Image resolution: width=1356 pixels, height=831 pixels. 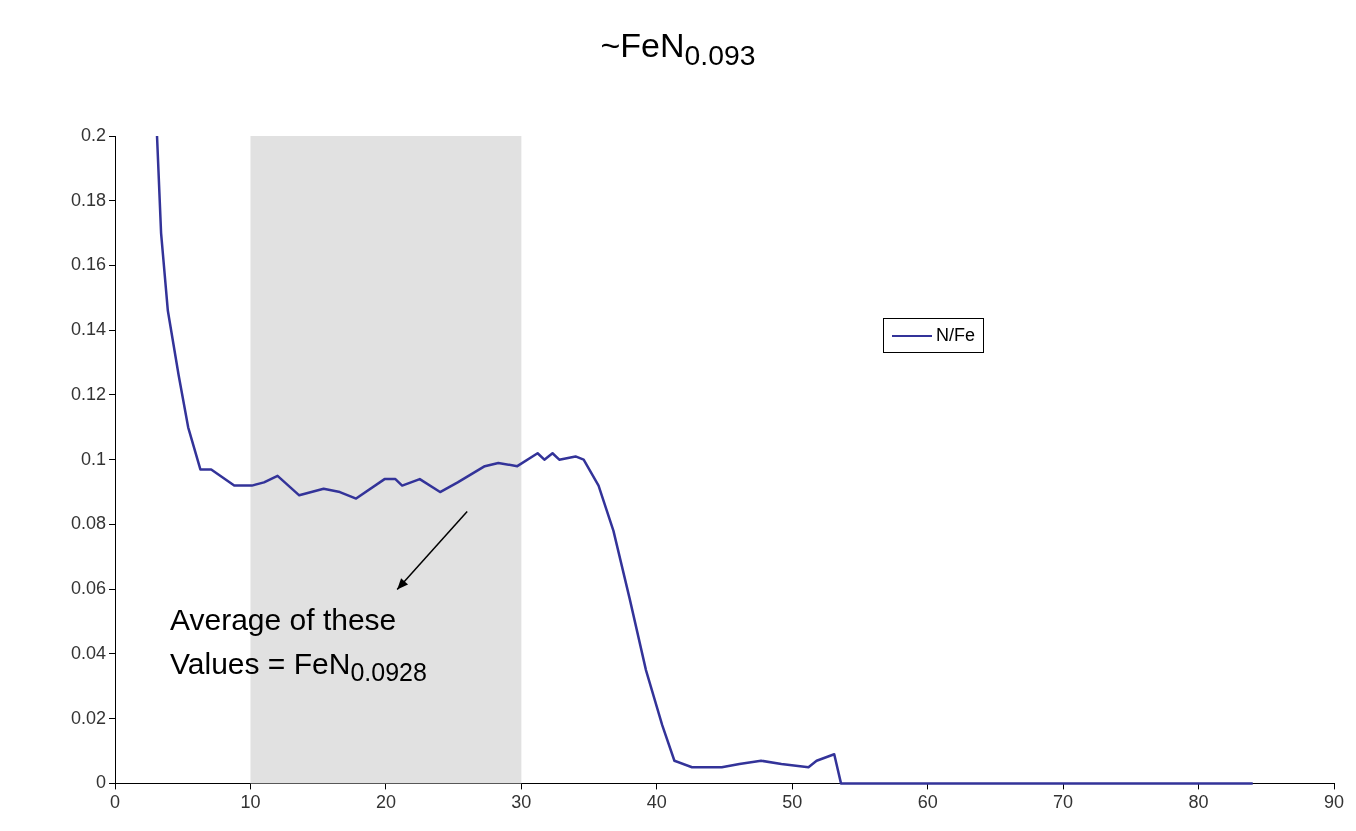 What do you see at coordinates (88, 523) in the screenshot?
I see `y-tick-label: 0.08` at bounding box center [88, 523].